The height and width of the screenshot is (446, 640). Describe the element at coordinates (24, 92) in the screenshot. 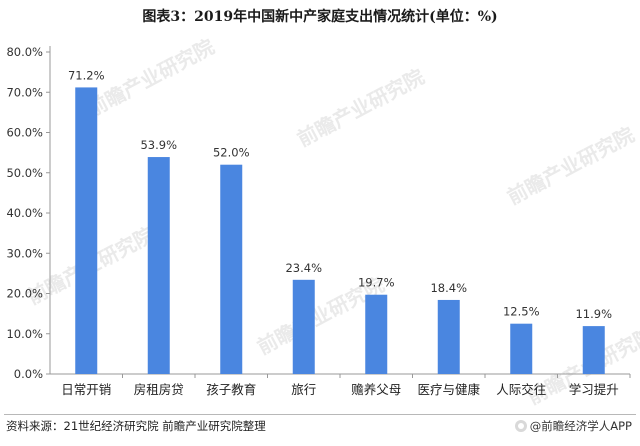

I see `y-tick-label: 70.0%` at that location.